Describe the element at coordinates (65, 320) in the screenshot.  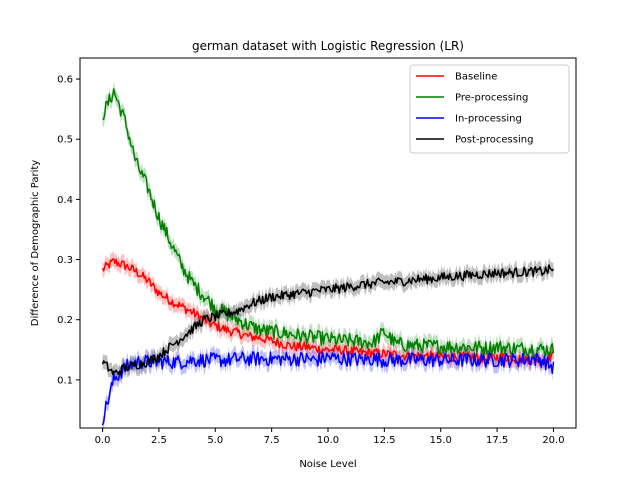
I see `y-tick-label: 0.2` at that location.